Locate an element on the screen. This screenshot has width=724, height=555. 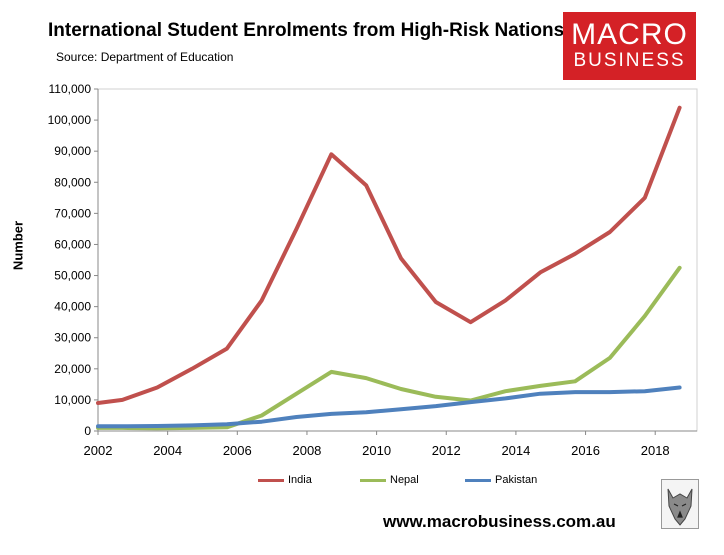
website-url: www.macrobusiness.com.au is located at coordinates (499, 521).